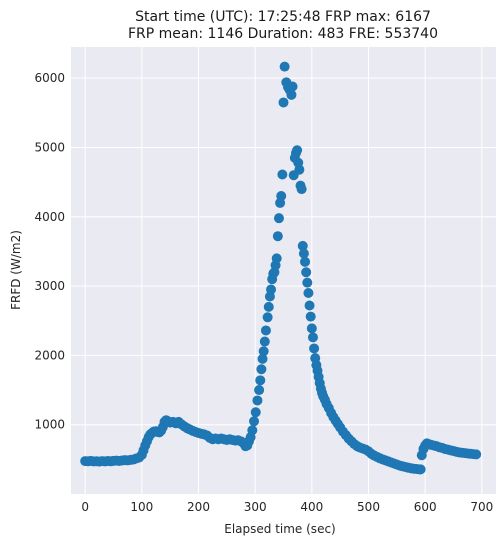 The image size is (497, 547). I want to click on x-tick-label: 400, so click(311, 507).